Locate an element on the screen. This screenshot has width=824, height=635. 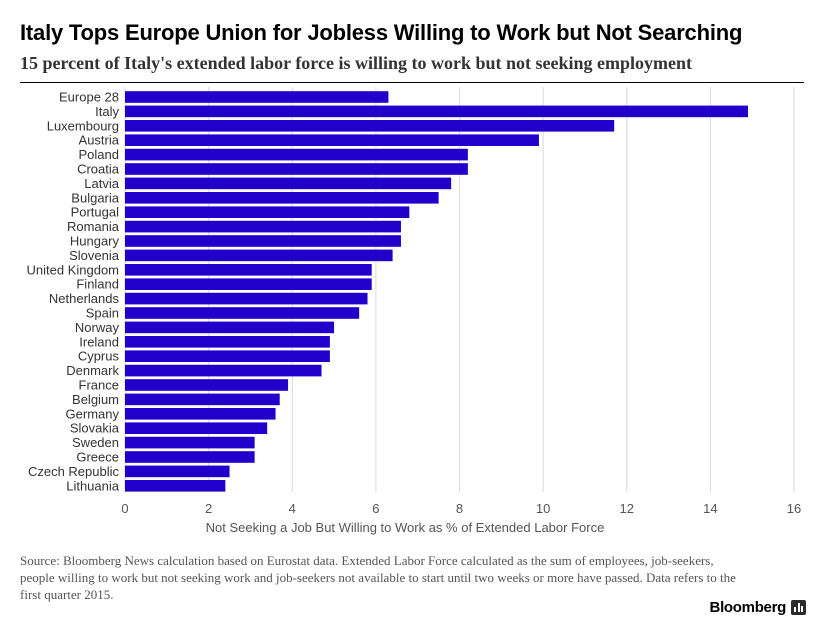
category-label: Austria is located at coordinates (99, 140).